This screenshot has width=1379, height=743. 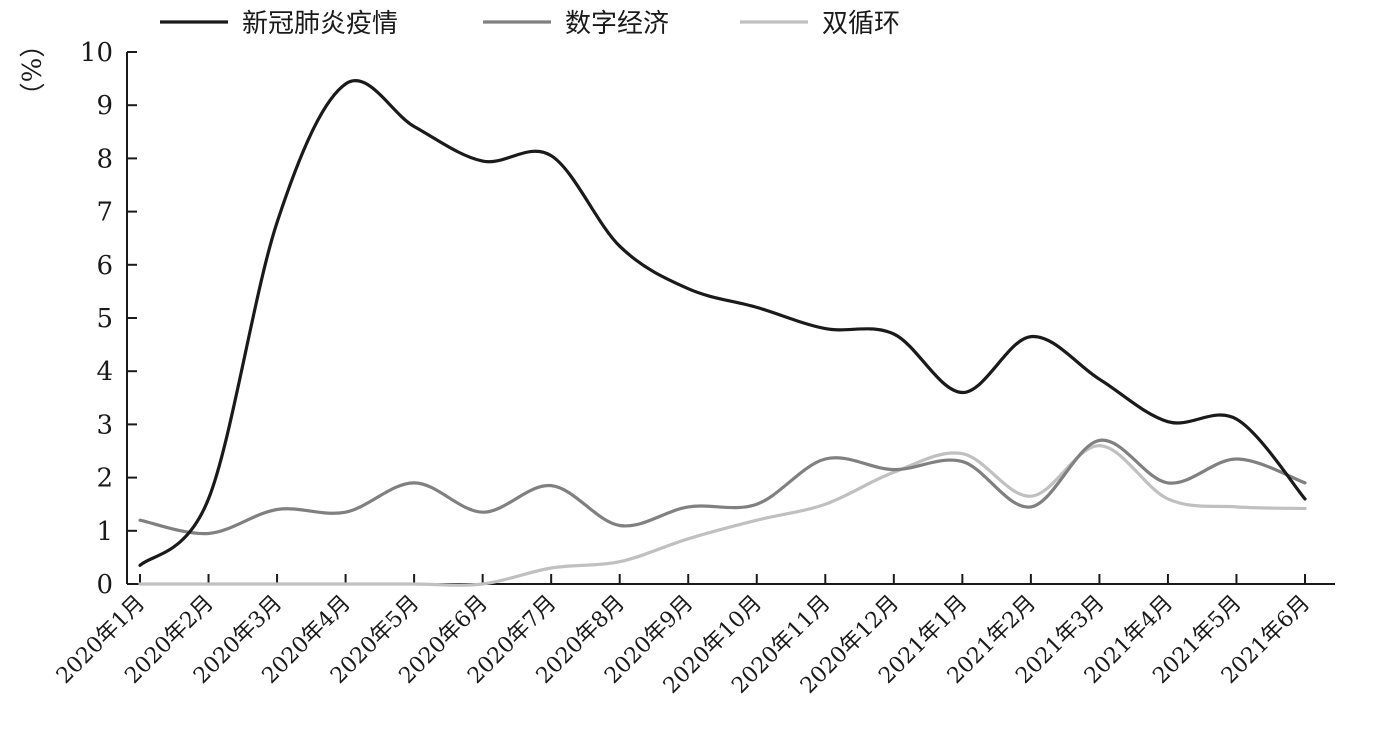 I want to click on y-tick-label: 3, so click(x=104, y=425).